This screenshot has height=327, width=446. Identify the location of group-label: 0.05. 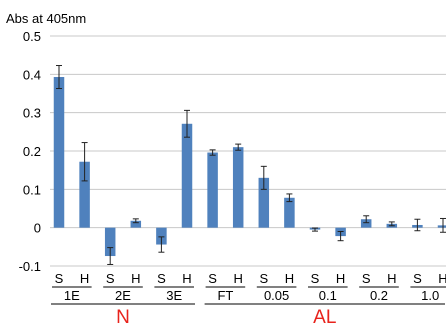
(276, 295).